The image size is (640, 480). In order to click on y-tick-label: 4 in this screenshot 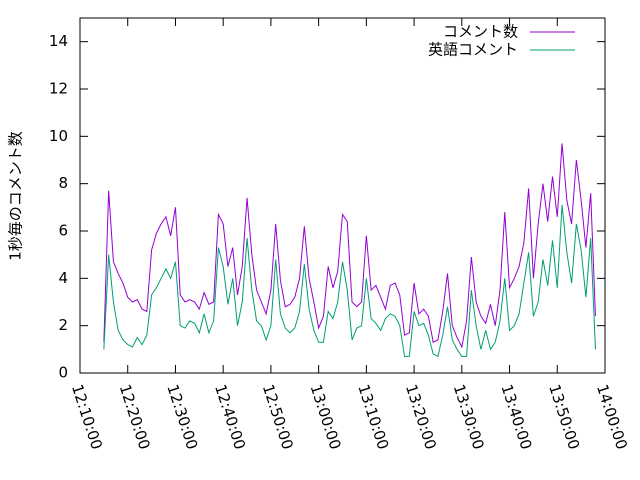, I will do `click(63, 278)`.